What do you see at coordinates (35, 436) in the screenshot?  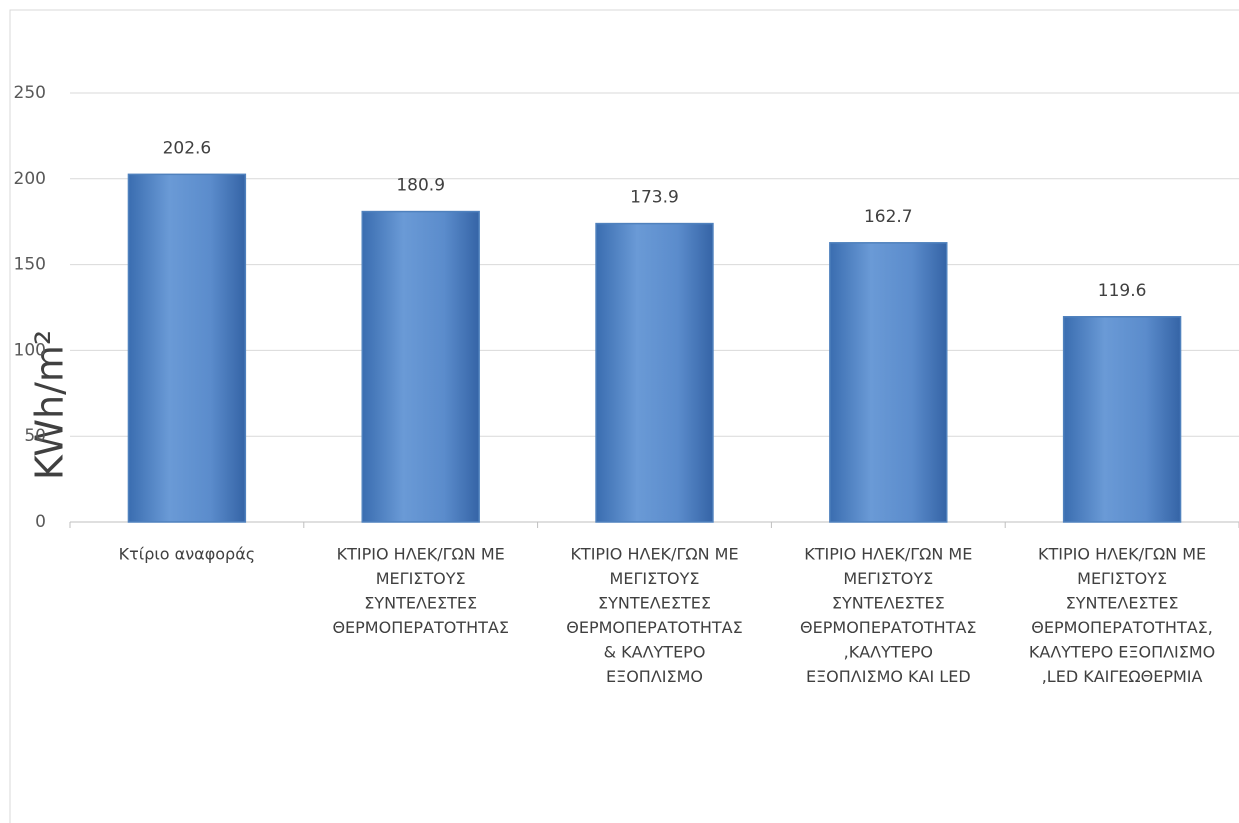 I see `y-tick-label: 50` at bounding box center [35, 436].